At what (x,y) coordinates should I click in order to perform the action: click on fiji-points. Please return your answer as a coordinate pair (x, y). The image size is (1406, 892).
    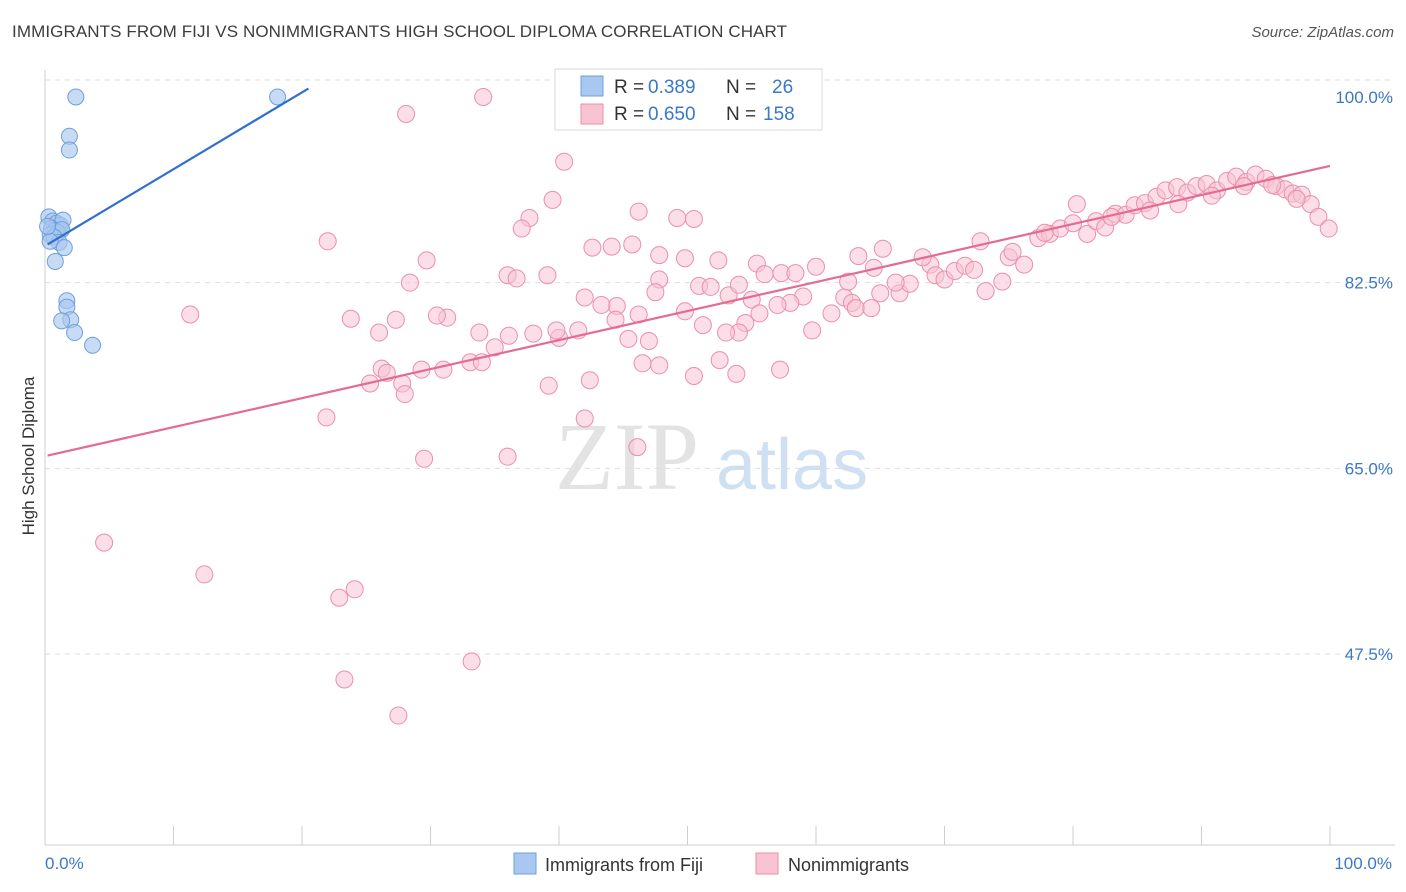
    Looking at the image, I should click on (163, 221).